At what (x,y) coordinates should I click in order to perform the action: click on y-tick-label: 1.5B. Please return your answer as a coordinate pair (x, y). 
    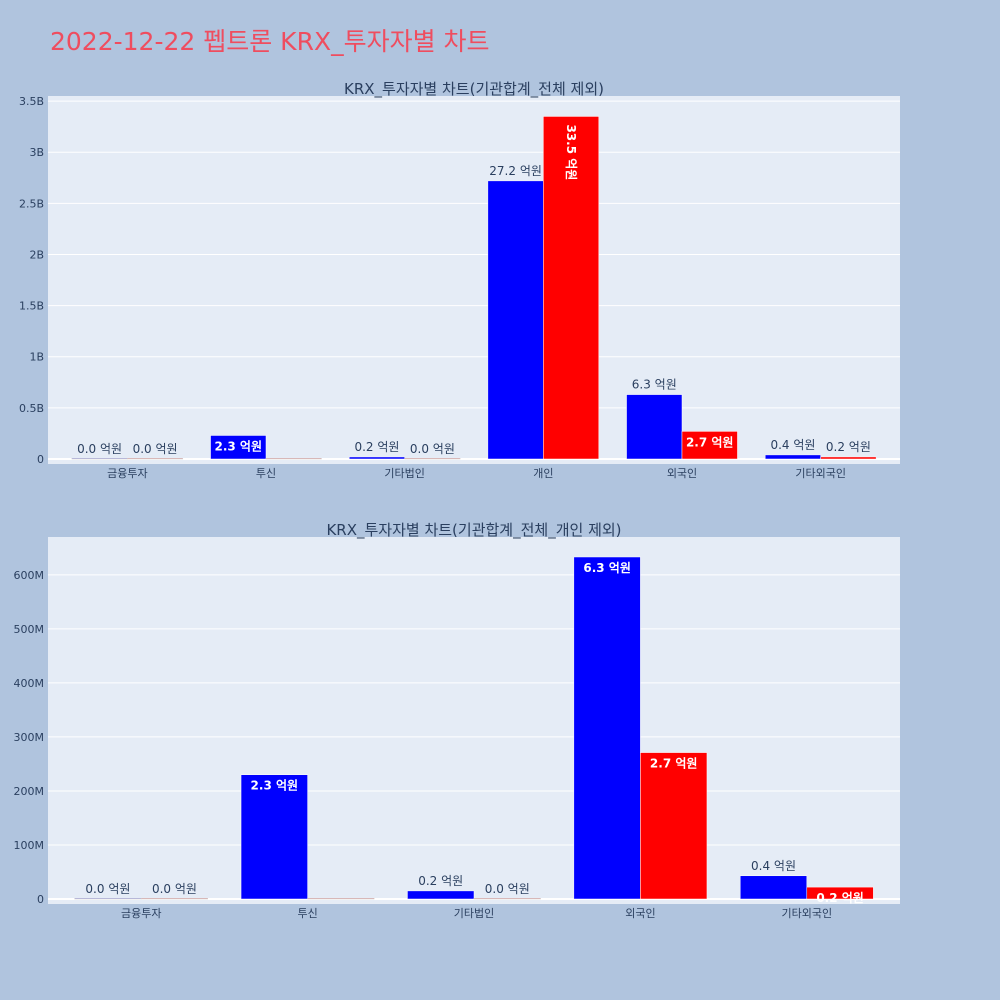
    Looking at the image, I should click on (31, 306).